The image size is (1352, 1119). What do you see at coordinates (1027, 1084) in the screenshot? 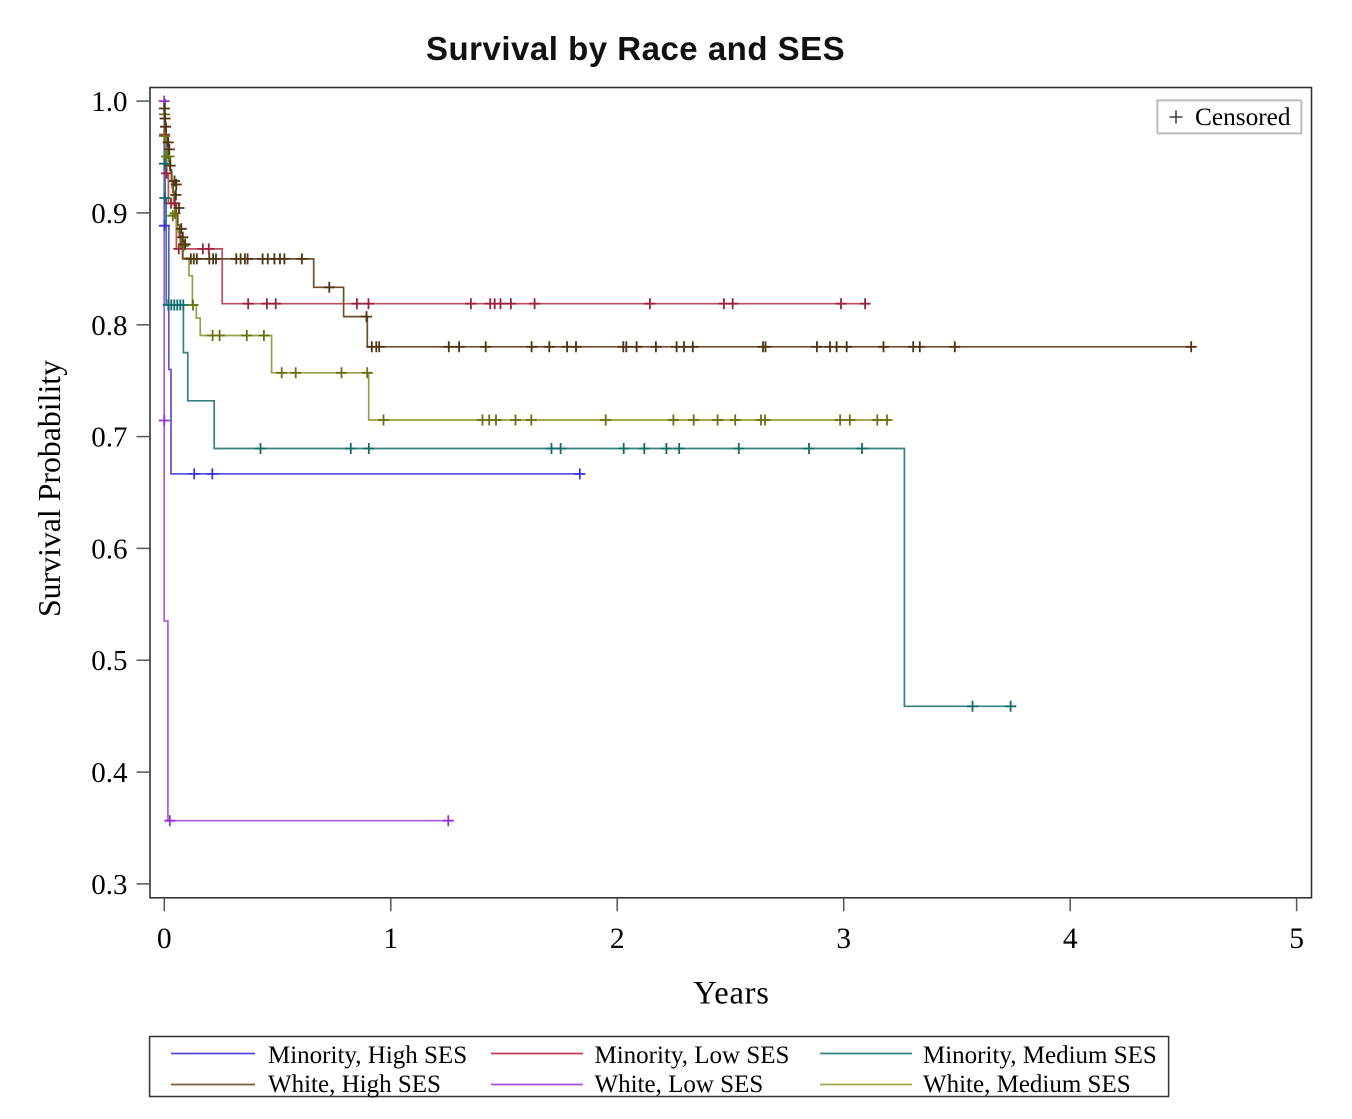
I see `svg-text: White, Medium SES` at bounding box center [1027, 1084].